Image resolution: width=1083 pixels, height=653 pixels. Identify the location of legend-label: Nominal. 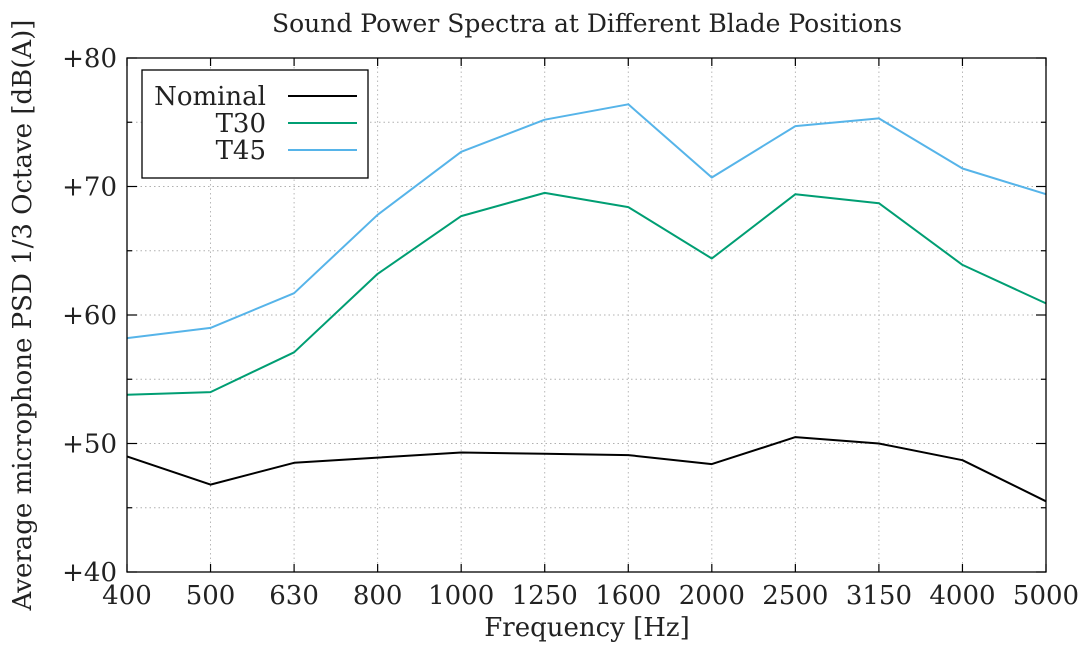
(210, 97).